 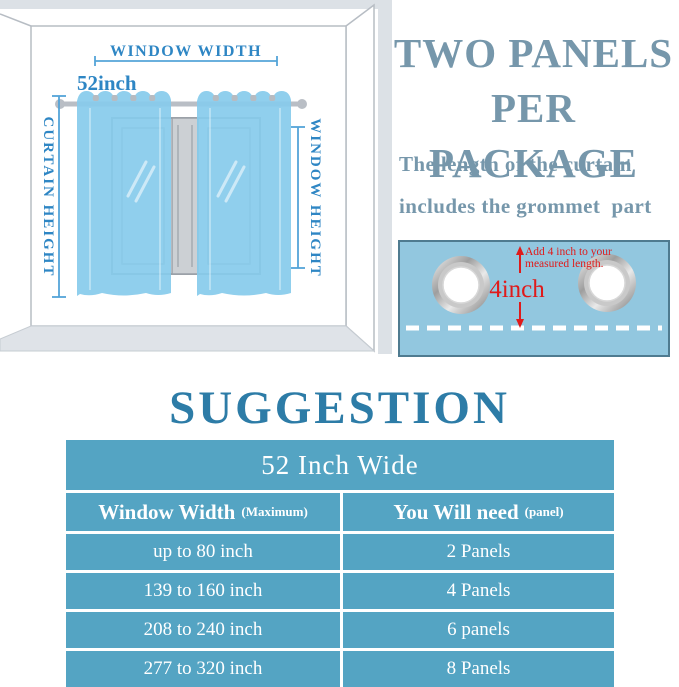 I want to click on headline: TWO PANELS PER PACKAGE, so click(x=533, y=108).